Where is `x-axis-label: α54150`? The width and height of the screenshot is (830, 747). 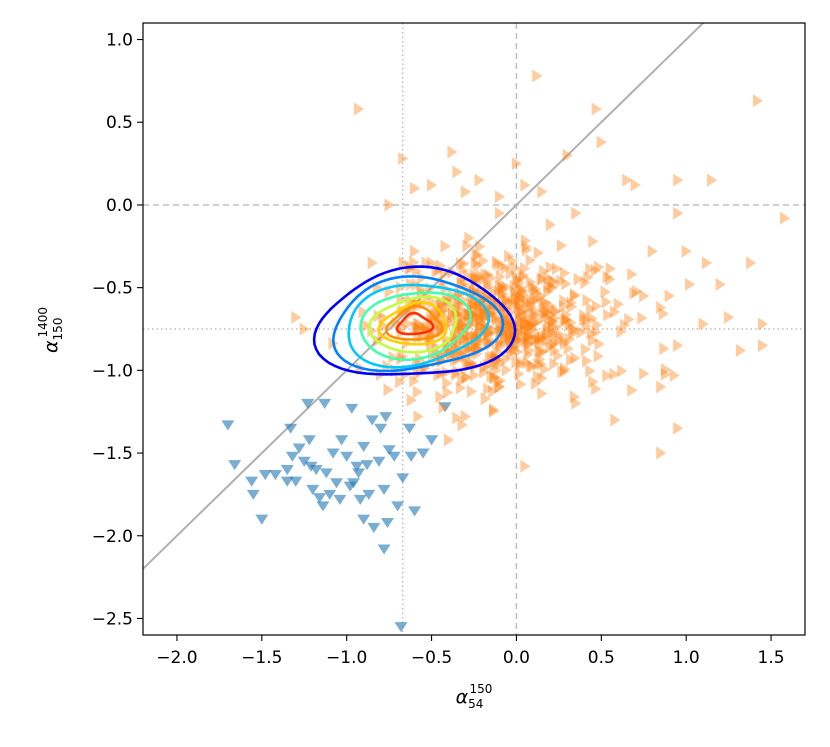 x-axis-label: α54150 is located at coordinates (474, 696).